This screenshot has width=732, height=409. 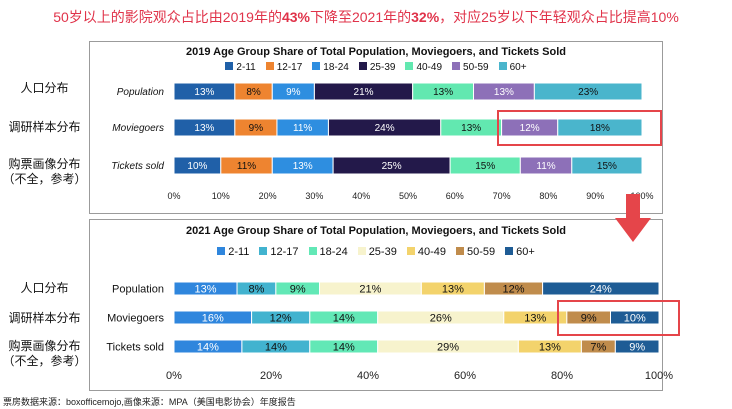 What do you see at coordinates (138, 128) in the screenshot?
I see `category-label: Moviegoers` at bounding box center [138, 128].